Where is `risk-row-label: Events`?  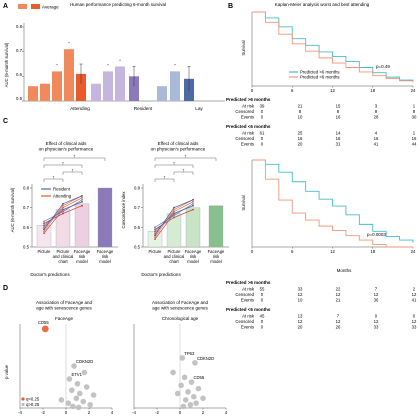
risk-row-label: Events is located at coordinates (247, 144).